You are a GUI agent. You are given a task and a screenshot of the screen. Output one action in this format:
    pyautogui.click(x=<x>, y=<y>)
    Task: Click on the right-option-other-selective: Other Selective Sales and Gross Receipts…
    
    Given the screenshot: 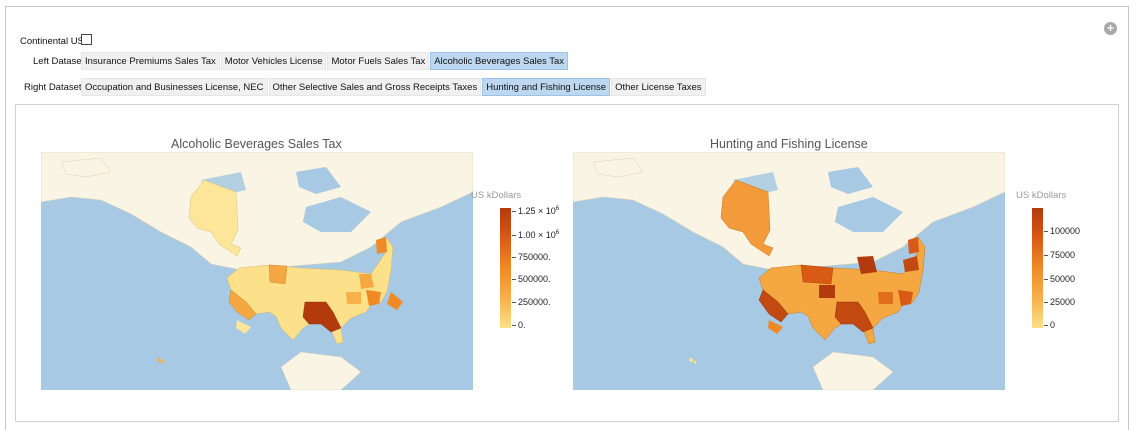 What is the action you would take?
    pyautogui.click(x=375, y=87)
    